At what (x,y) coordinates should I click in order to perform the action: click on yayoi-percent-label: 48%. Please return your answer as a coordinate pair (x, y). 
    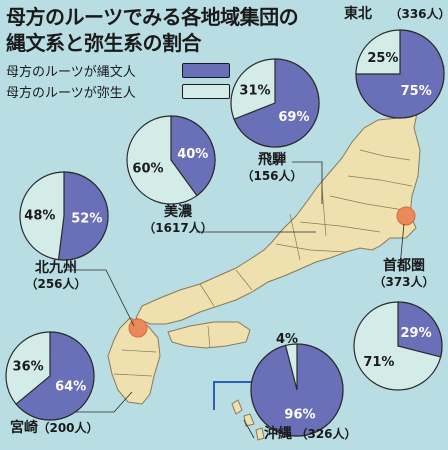
    Looking at the image, I should click on (39, 215).